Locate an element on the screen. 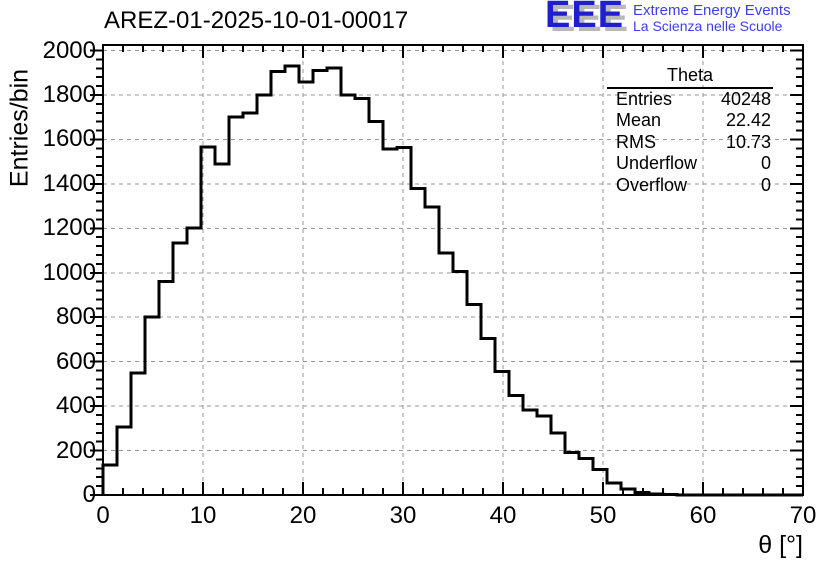  stats-value: 22.42 is located at coordinates (748, 120).